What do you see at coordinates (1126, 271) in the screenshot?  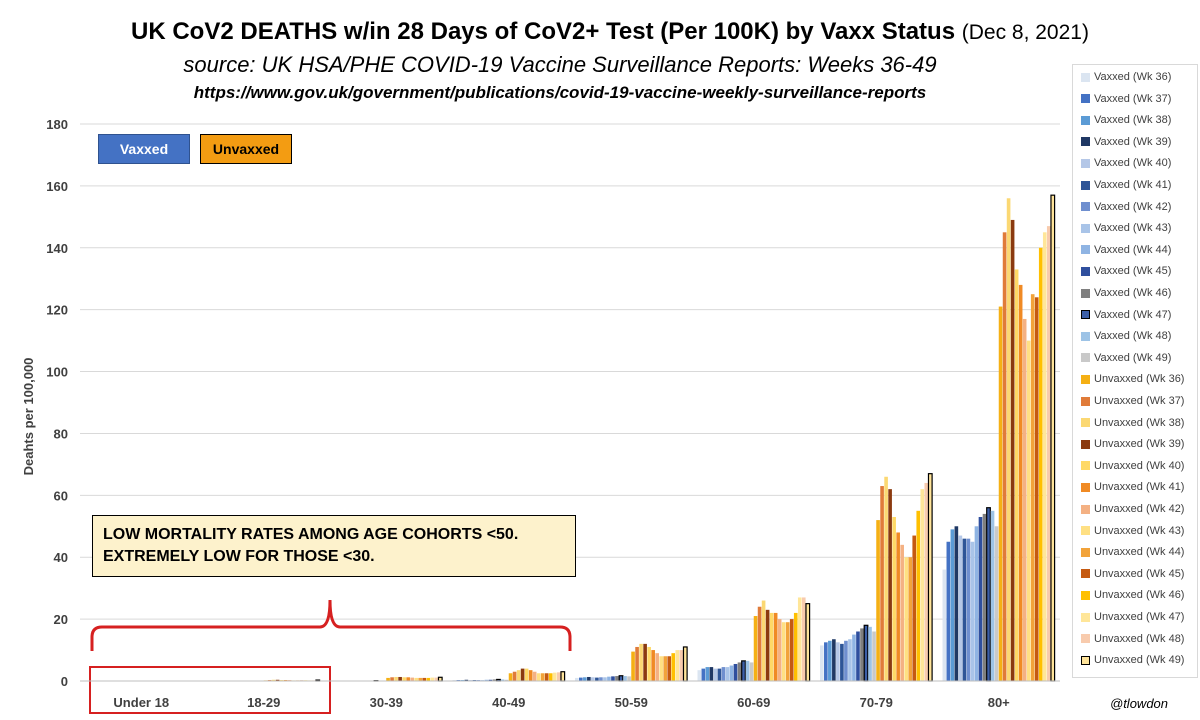 I see `legend-item: Vaxxed (Wk 45)` at bounding box center [1126, 271].